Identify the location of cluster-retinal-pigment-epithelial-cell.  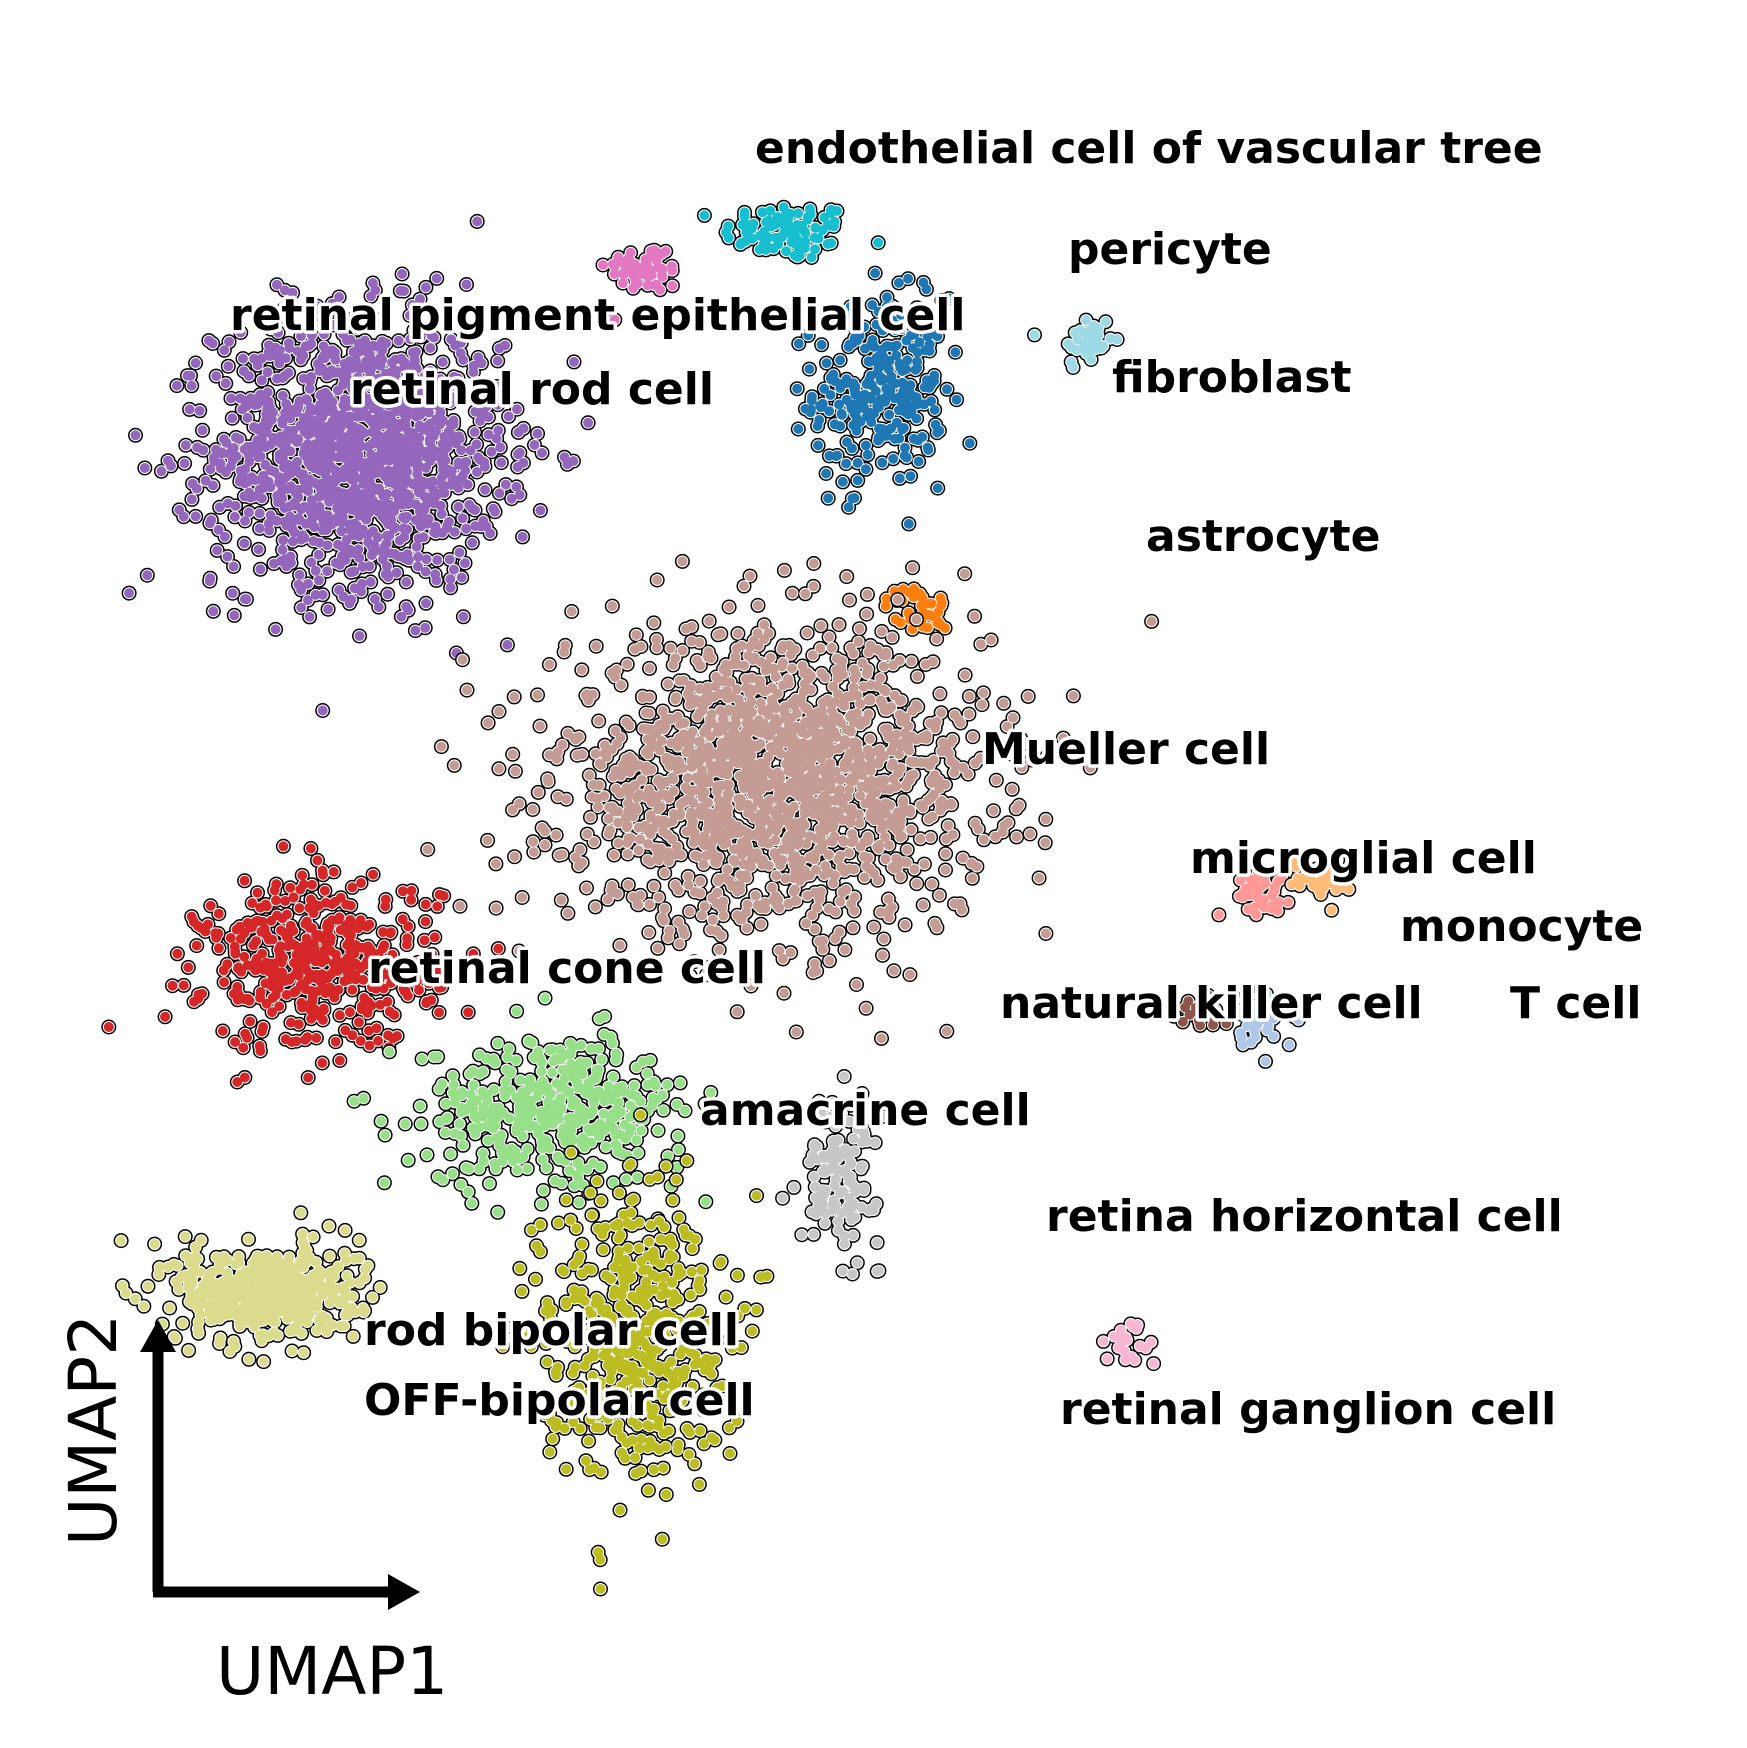
(637, 285).